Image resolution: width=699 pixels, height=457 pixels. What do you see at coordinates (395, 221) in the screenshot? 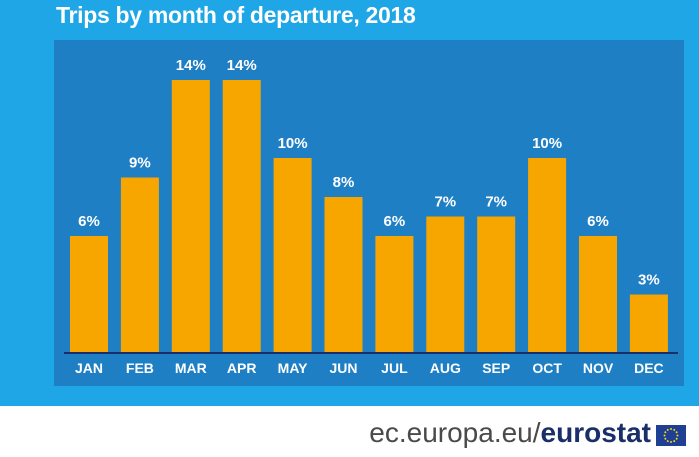
I see `data-label-jul: 6%` at bounding box center [395, 221].